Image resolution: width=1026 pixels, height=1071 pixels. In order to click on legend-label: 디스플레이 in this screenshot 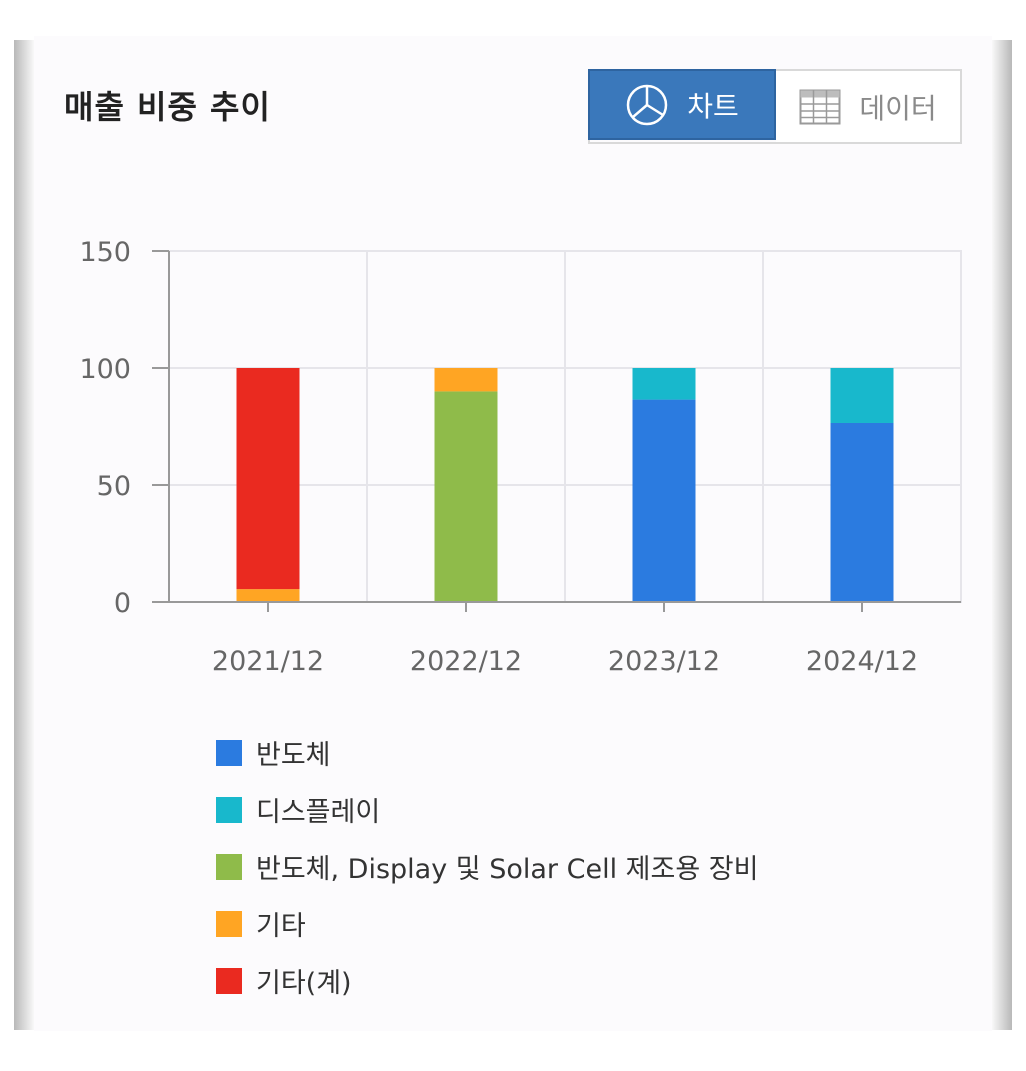, I will do `click(318, 812)`.